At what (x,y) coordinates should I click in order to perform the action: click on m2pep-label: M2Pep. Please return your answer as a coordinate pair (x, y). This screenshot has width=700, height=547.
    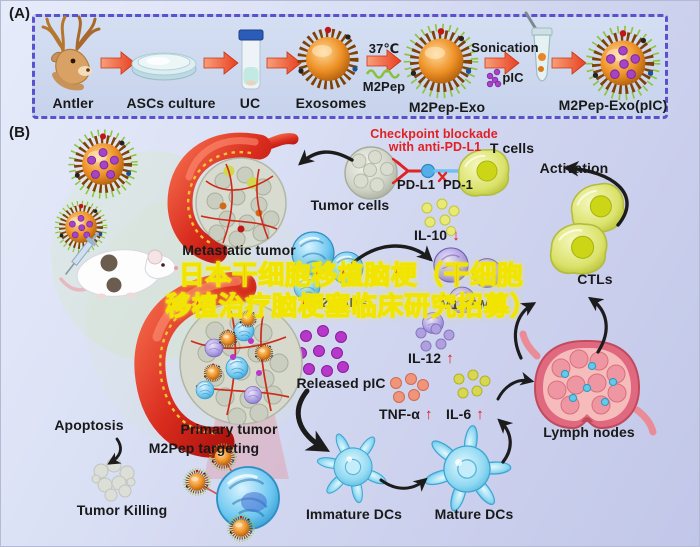
    Looking at the image, I should click on (384, 86).